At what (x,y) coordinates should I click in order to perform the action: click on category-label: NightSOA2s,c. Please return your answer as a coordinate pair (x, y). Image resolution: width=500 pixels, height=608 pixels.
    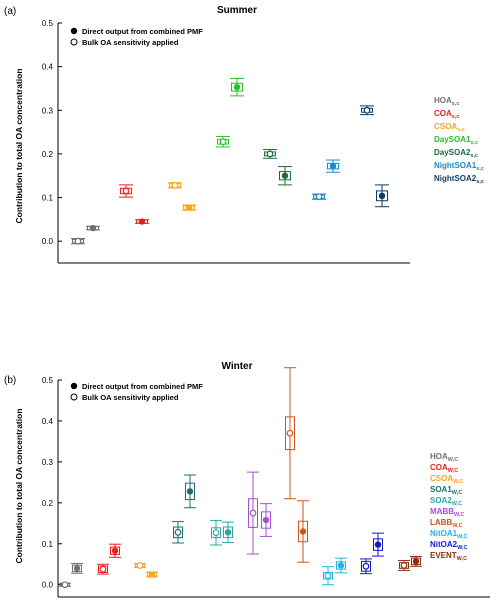
    Looking at the image, I should click on (459, 179).